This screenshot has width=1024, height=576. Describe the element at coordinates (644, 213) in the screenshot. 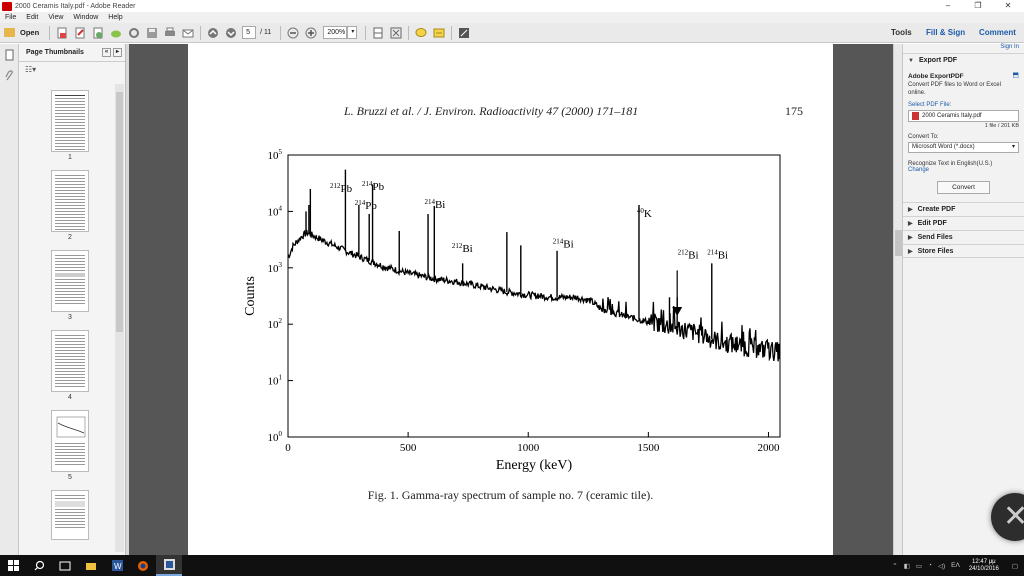

I see `peak-annotation: 40K` at that location.